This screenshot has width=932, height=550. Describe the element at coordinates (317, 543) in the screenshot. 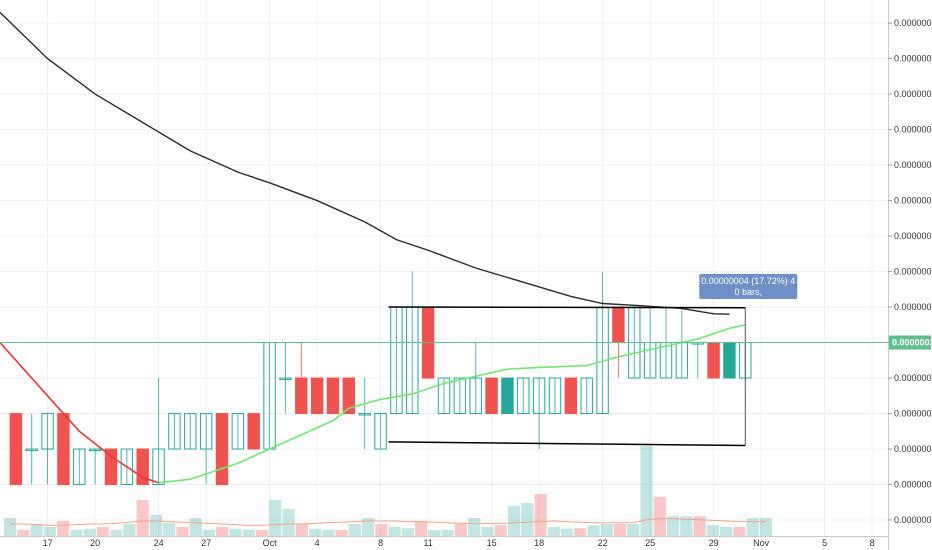

I see `time-tick-label: 4` at that location.